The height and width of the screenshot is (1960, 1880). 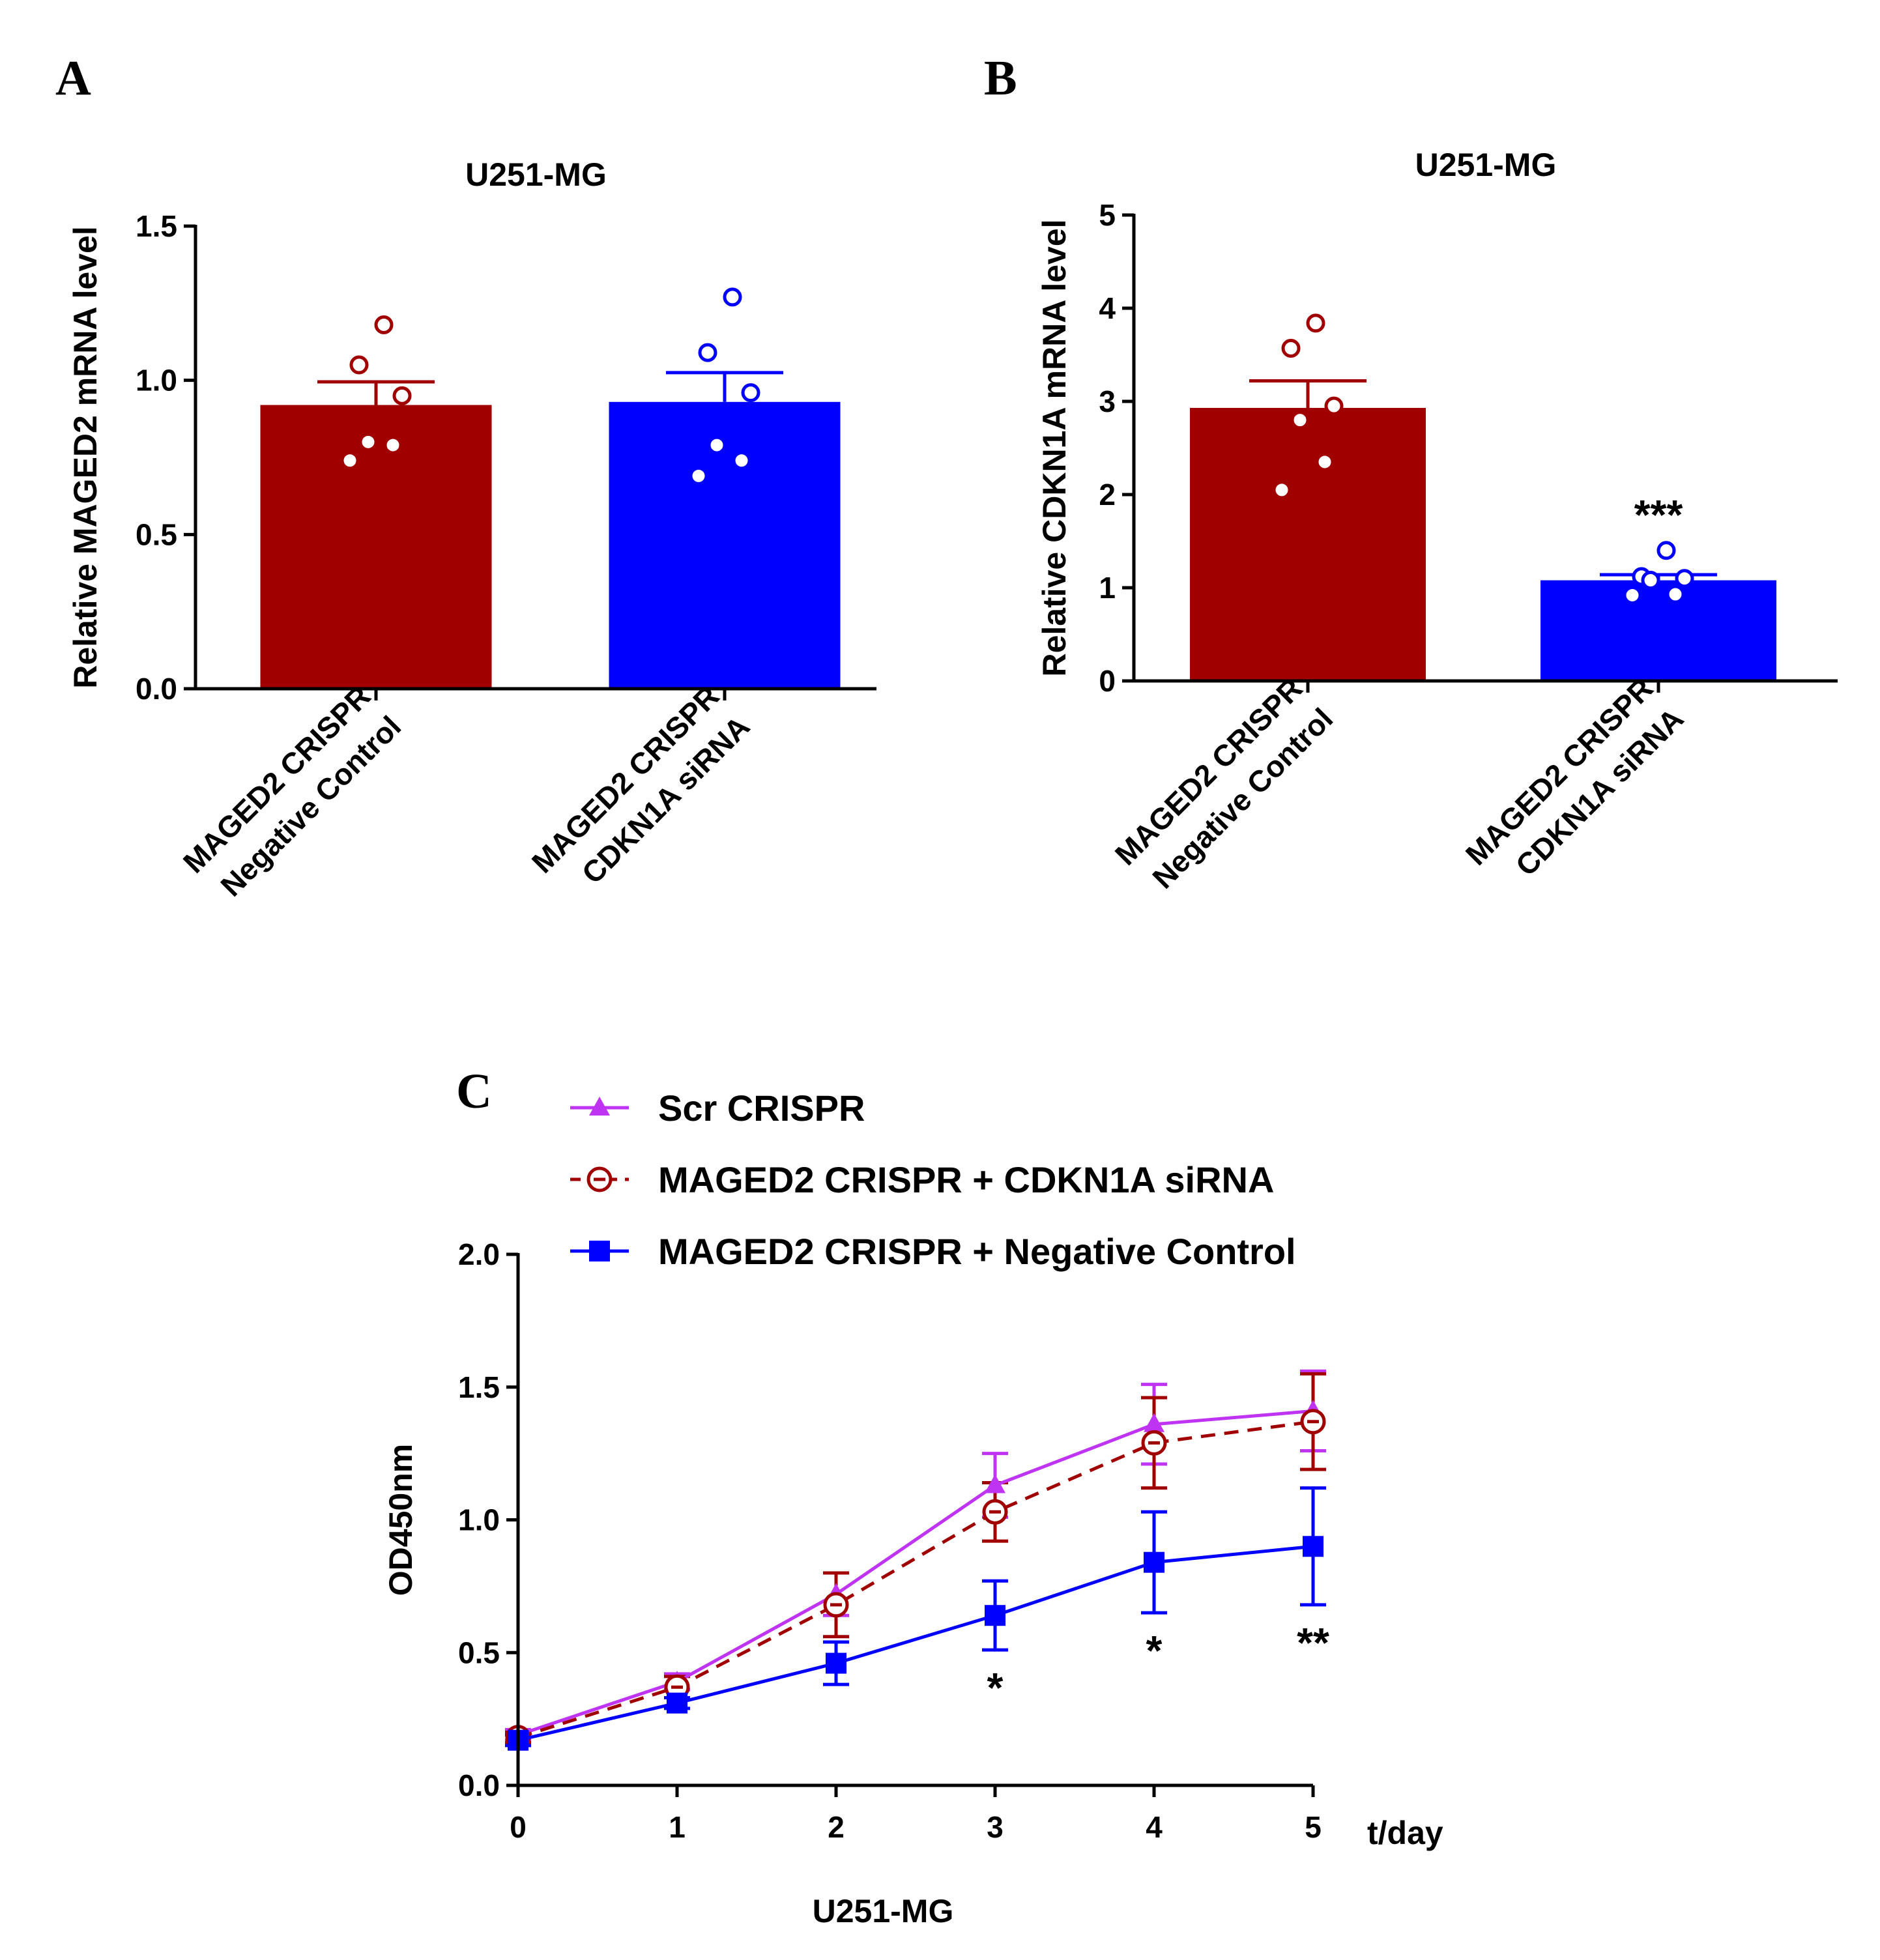 I want to click on chart-a-y-axis-label: Relative MAGED2 mRNA level, so click(x=85, y=457).